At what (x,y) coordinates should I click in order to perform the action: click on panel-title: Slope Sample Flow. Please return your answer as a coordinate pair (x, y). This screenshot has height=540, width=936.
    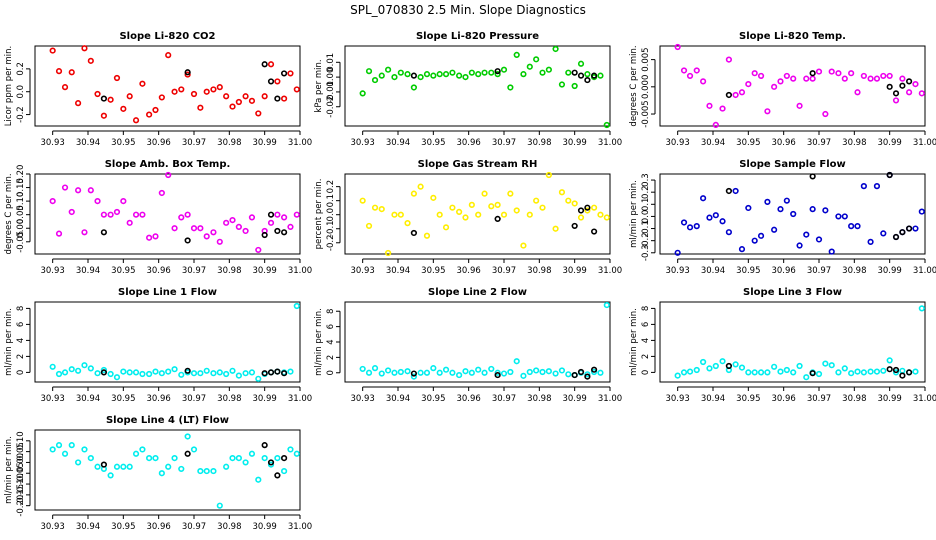
    Looking at the image, I should click on (792, 164).